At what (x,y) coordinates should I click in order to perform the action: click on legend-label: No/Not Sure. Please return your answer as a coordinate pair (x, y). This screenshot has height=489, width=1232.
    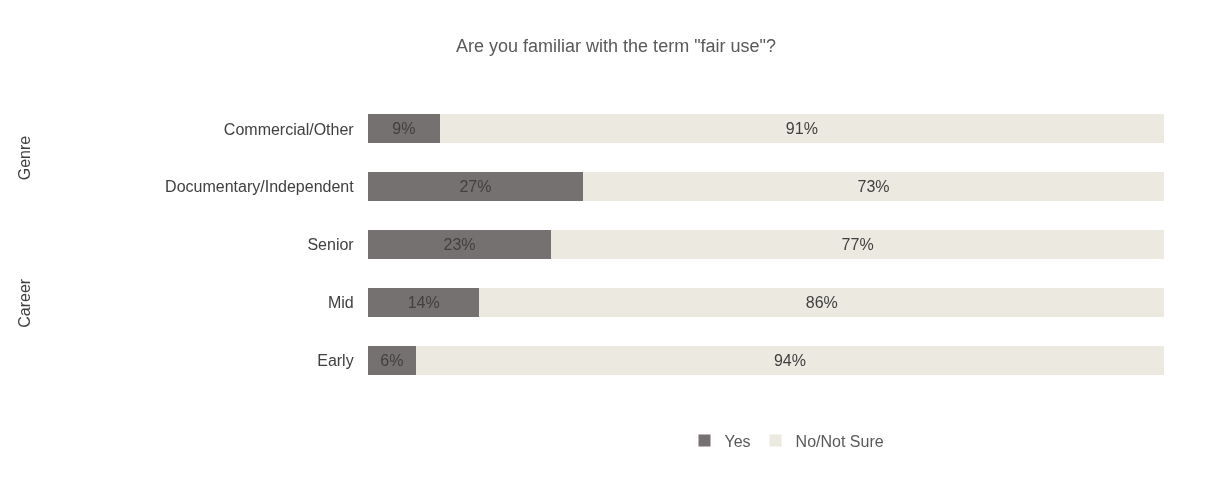
    Looking at the image, I should click on (839, 441).